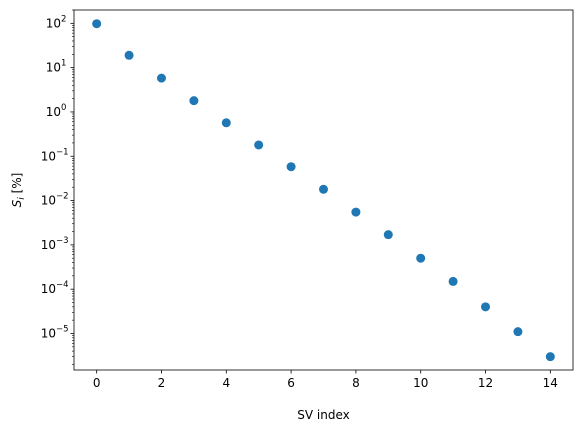 The width and height of the screenshot is (581, 432). I want to click on x-tick-label: 6, so click(291, 383).